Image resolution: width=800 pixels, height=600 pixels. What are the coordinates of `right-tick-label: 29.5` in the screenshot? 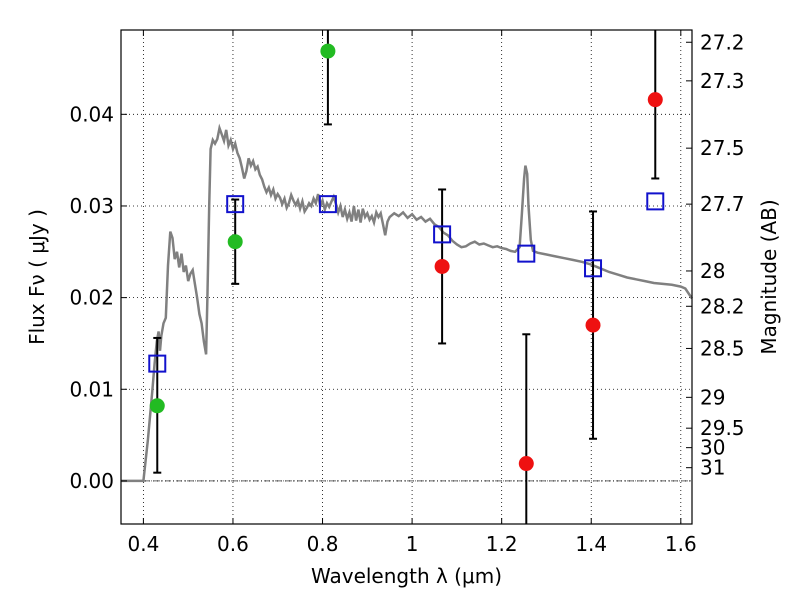 It's located at (722, 428).